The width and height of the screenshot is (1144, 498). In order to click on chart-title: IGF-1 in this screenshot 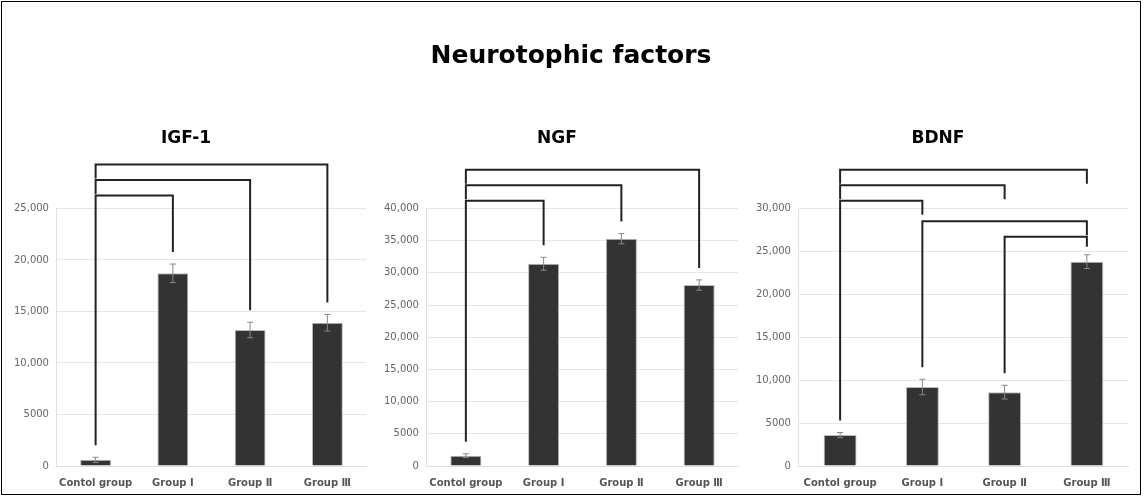, I will do `click(186, 136)`.